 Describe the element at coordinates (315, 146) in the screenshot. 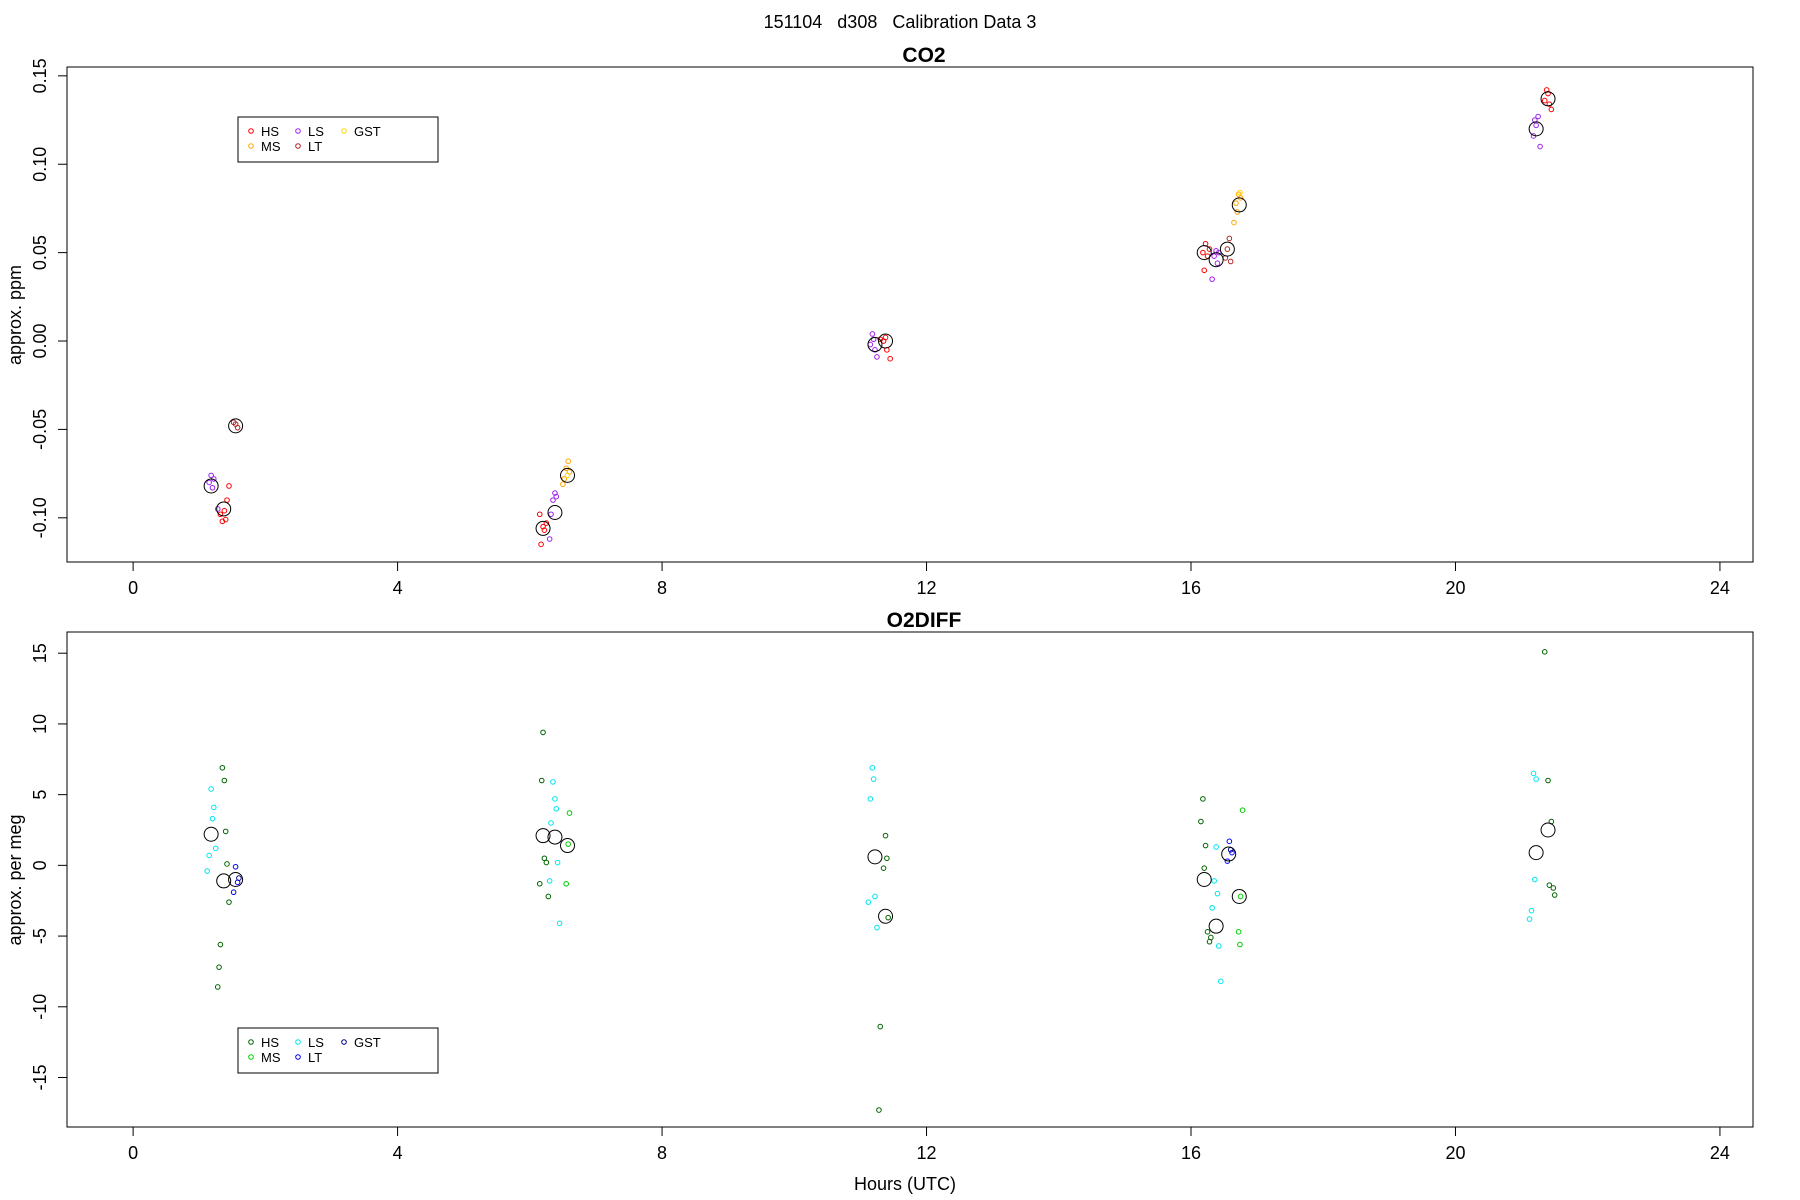

I see `co2-legend-label-lt: LT` at that location.